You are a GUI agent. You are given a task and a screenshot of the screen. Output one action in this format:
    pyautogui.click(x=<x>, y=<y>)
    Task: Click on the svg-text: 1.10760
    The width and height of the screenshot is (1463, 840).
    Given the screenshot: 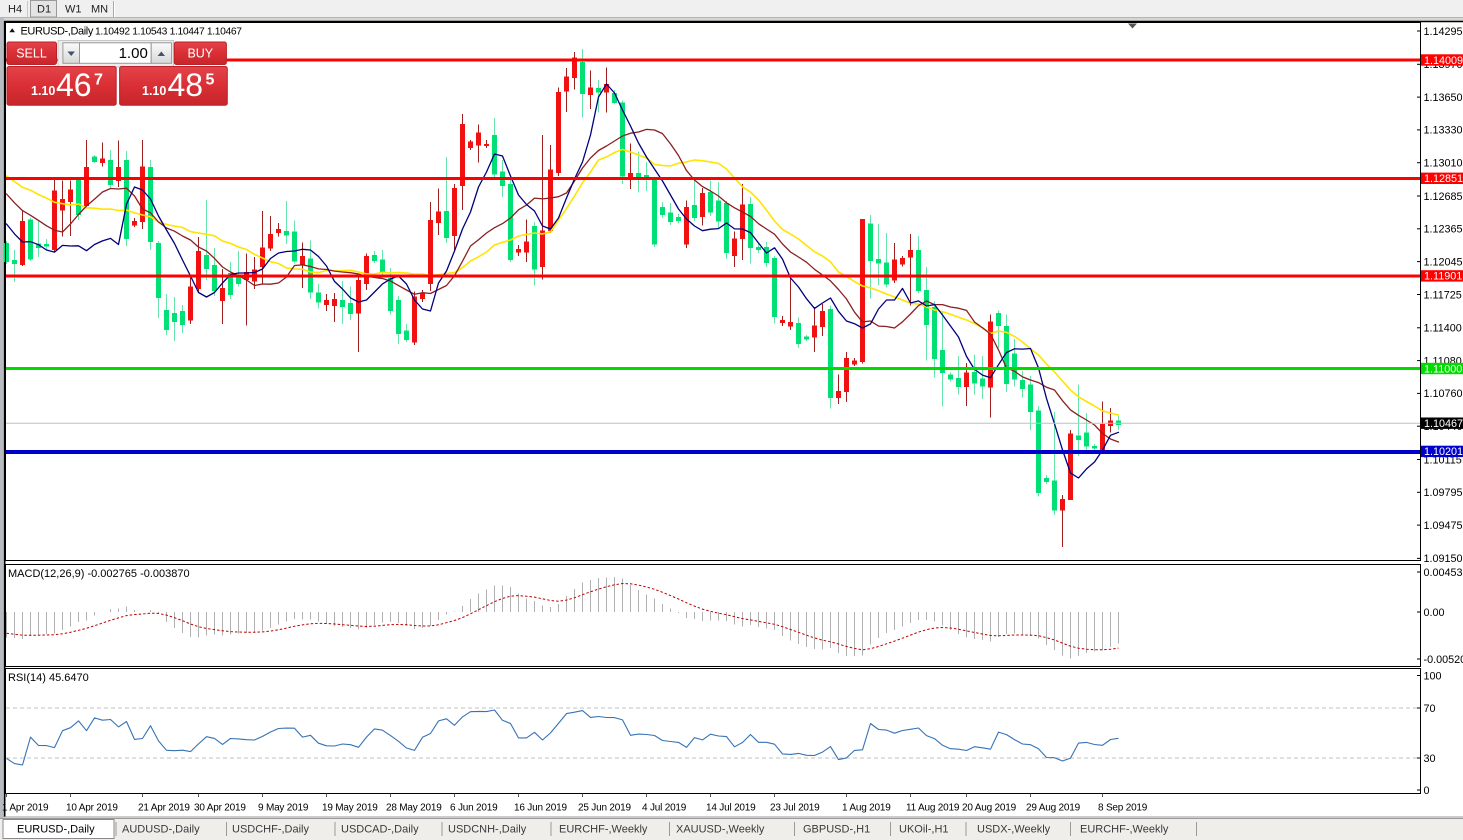 What is the action you would take?
    pyautogui.click(x=1443, y=394)
    